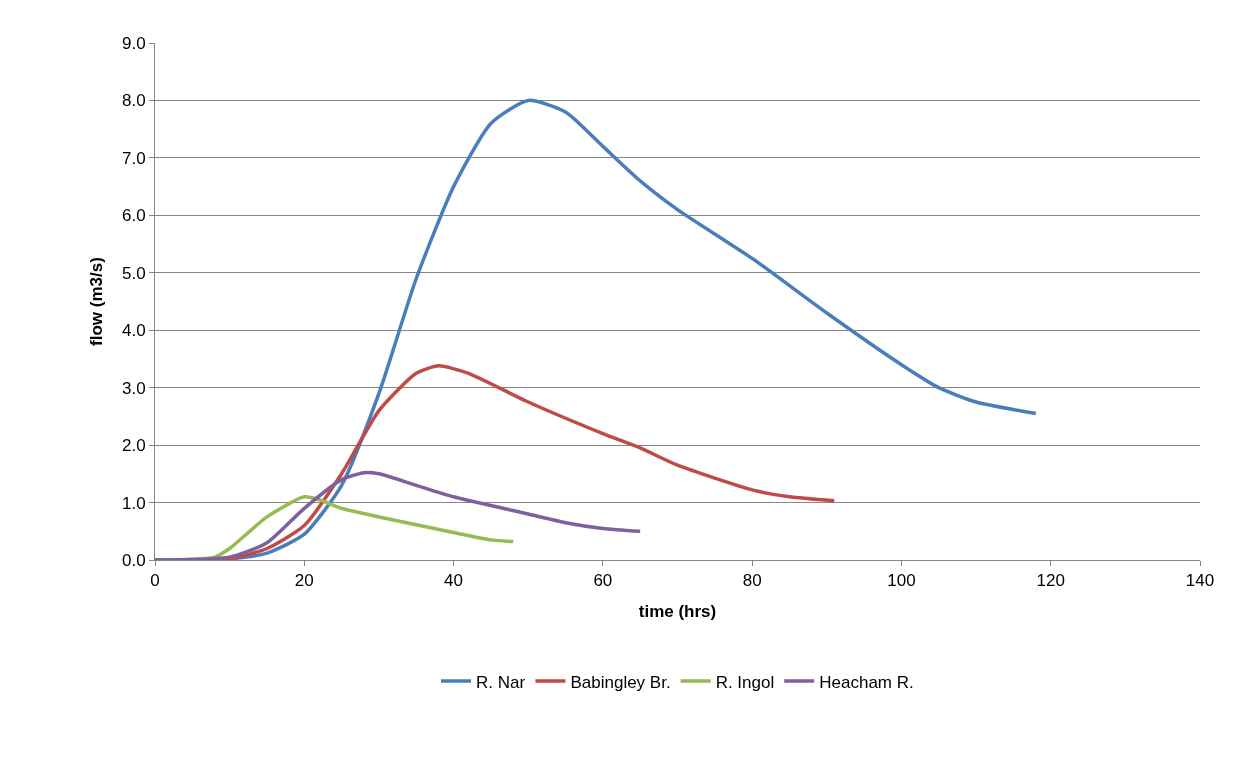  What do you see at coordinates (133, 43) in the screenshot?
I see `y-tick-label: 9.0` at bounding box center [133, 43].